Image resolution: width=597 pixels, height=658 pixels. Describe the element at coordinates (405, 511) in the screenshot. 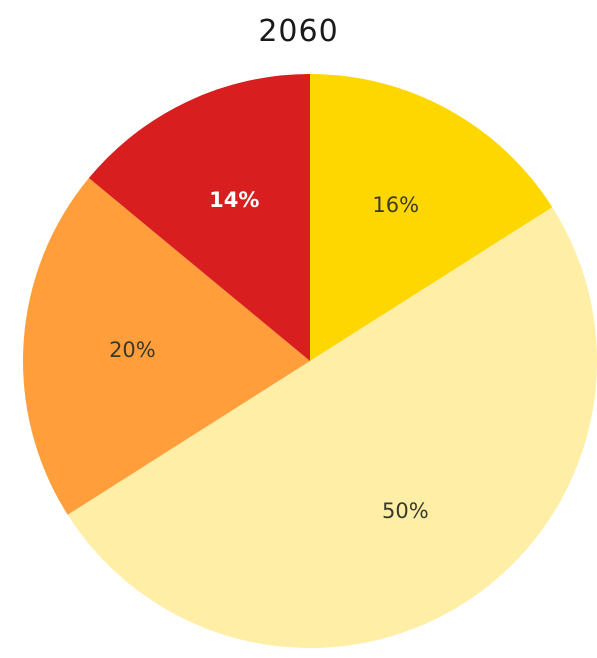

I see `pie-label-50: 50%` at that location.